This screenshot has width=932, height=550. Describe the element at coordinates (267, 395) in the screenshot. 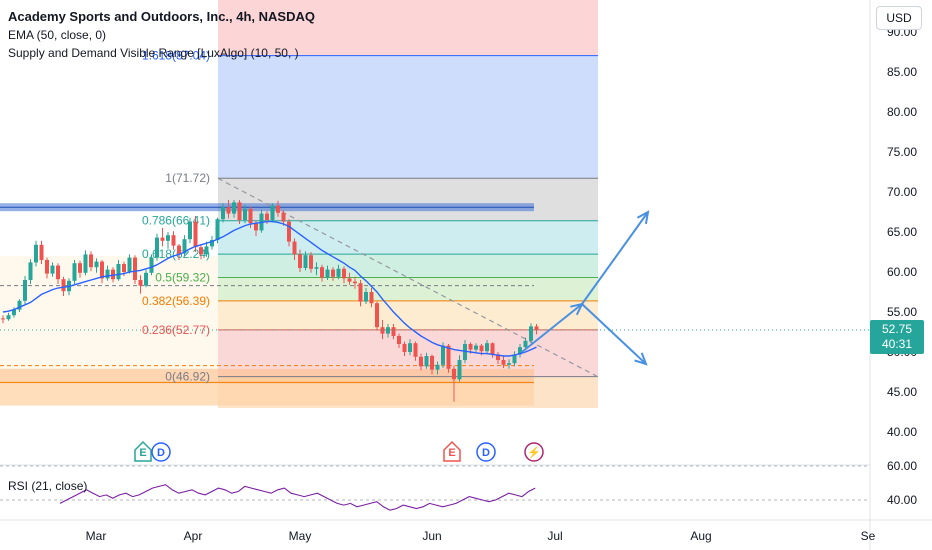

I see `demand-zone-lower` at that location.